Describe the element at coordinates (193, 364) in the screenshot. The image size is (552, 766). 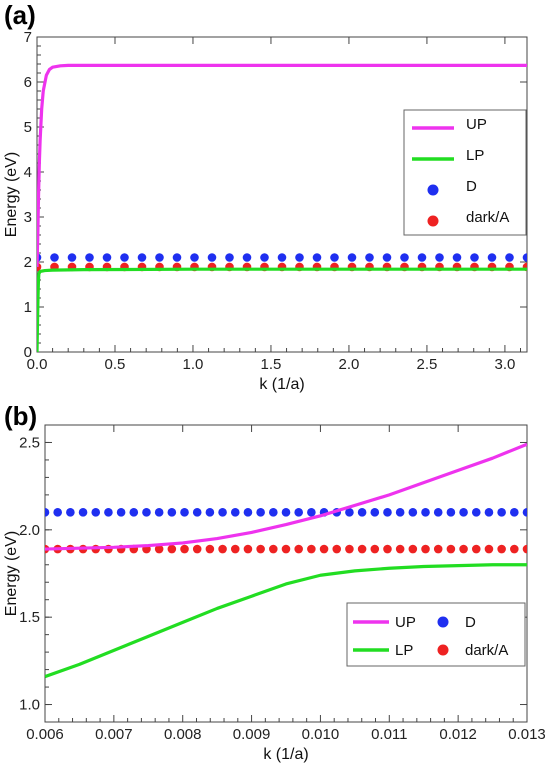
I see `x-tick-label: 1.0` at that location.